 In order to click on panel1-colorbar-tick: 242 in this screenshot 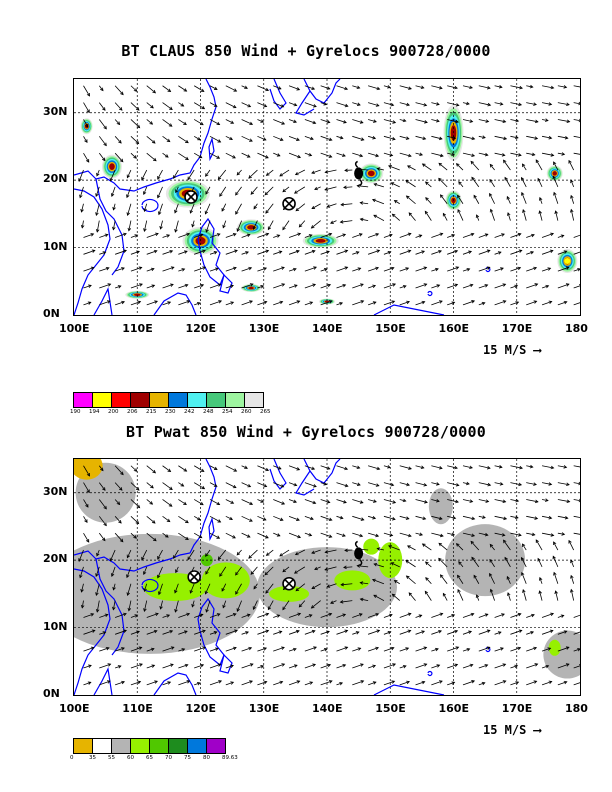, I will do `click(189, 412)`.